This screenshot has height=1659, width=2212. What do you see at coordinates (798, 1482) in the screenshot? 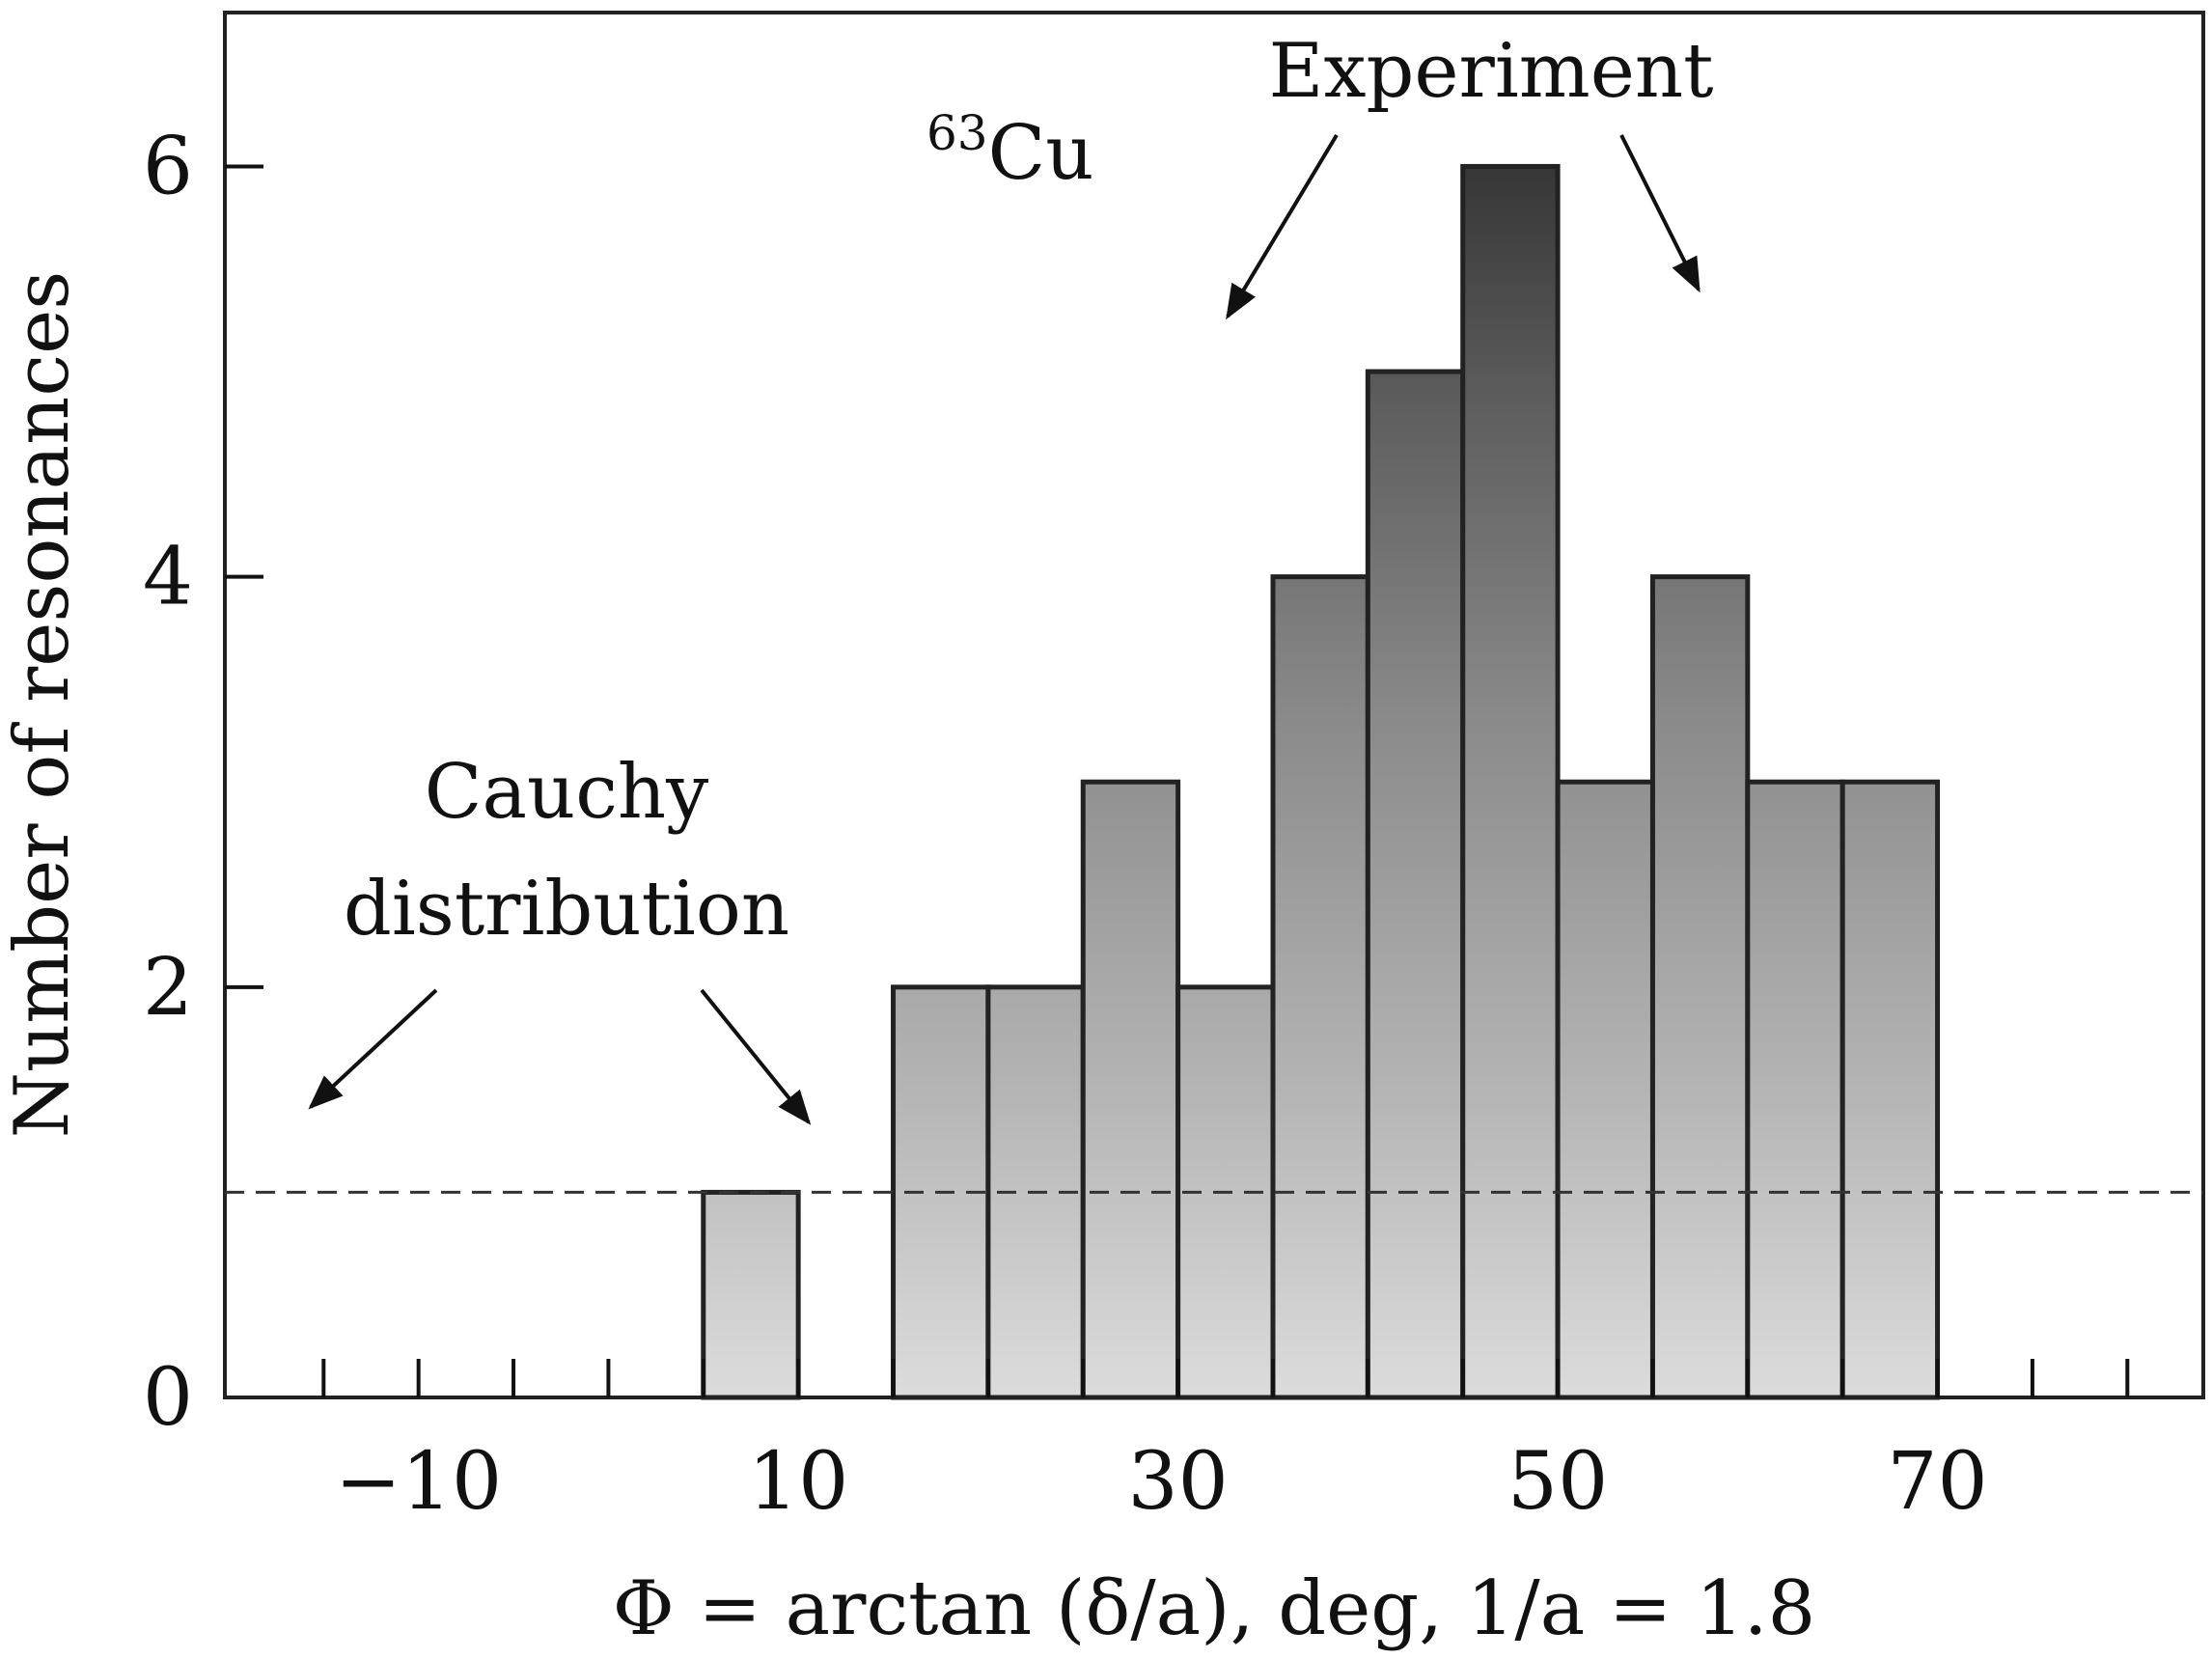
I see `x-tick-label: 10` at bounding box center [798, 1482].